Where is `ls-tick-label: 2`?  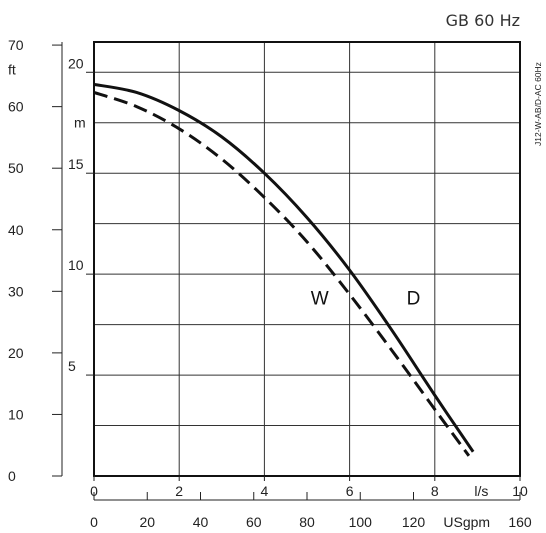 ls-tick-label: 2 is located at coordinates (179, 491).